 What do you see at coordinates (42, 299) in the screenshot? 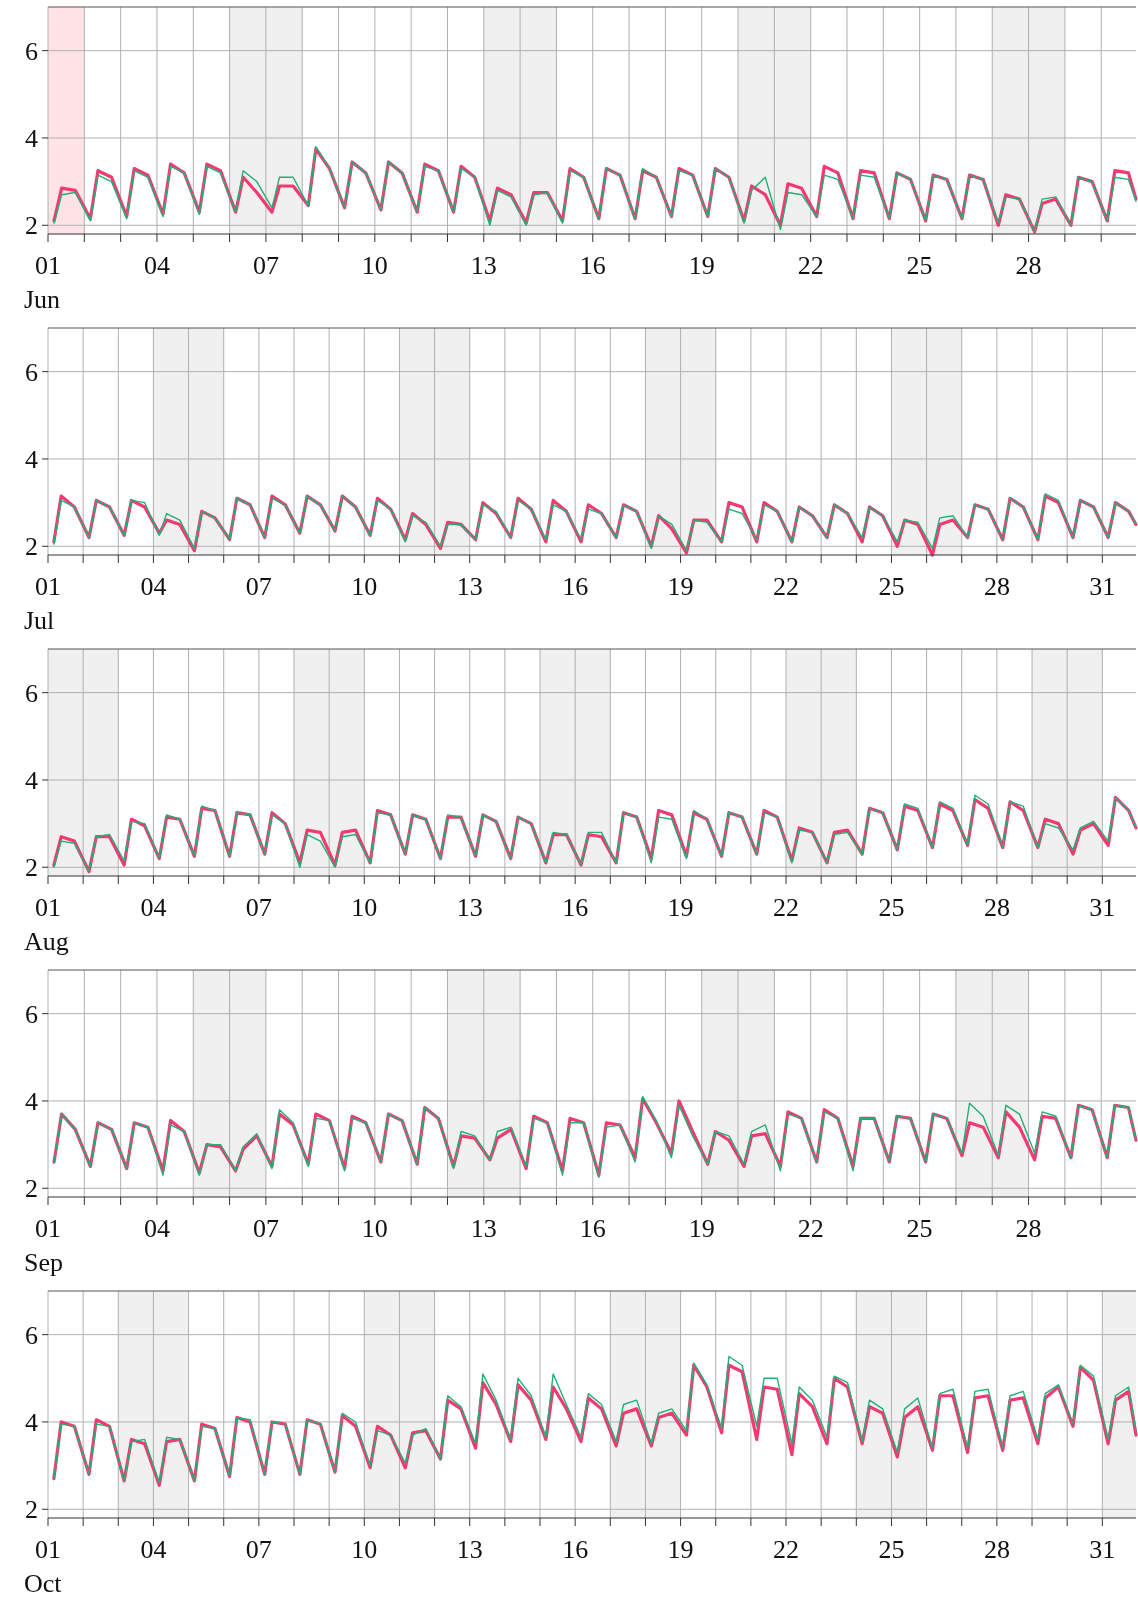
I see `x-axis-title: Jun` at bounding box center [42, 299].